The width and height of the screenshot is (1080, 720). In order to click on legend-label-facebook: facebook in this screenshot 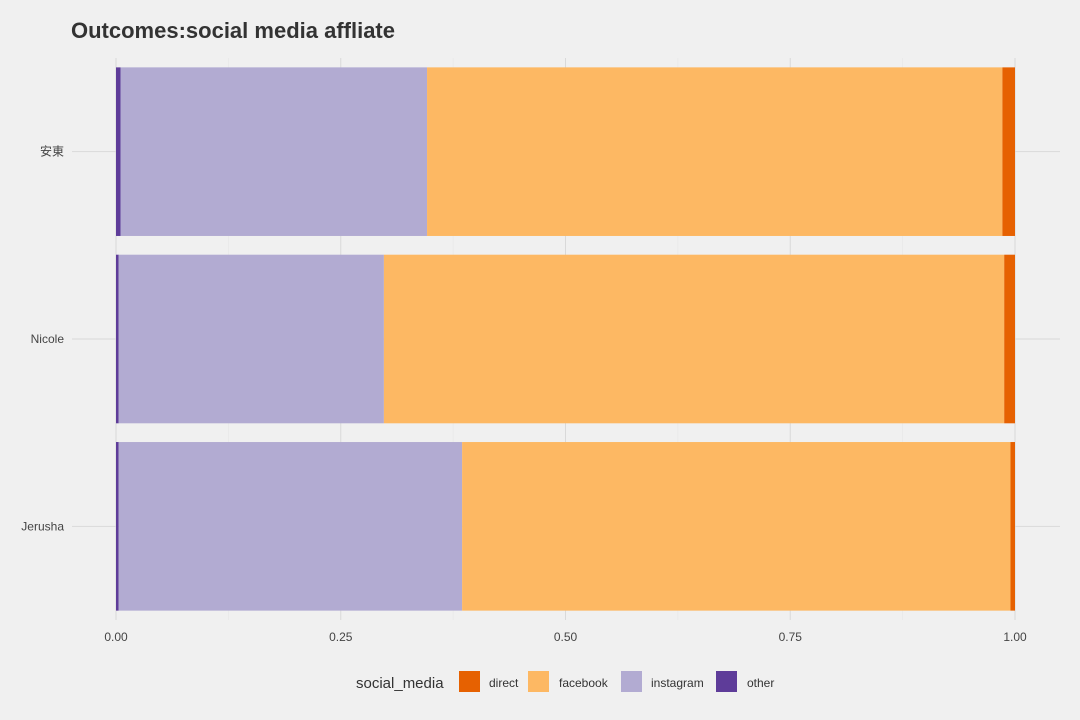, I will do `click(584, 683)`.